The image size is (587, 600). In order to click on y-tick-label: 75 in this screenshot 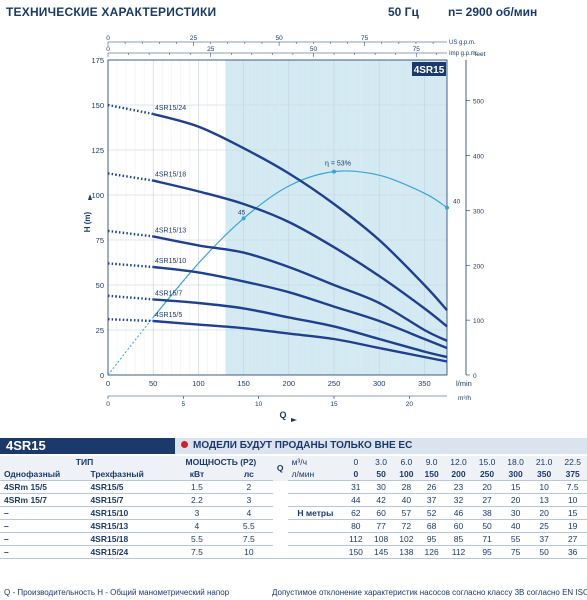, I will do `click(100, 240)`.